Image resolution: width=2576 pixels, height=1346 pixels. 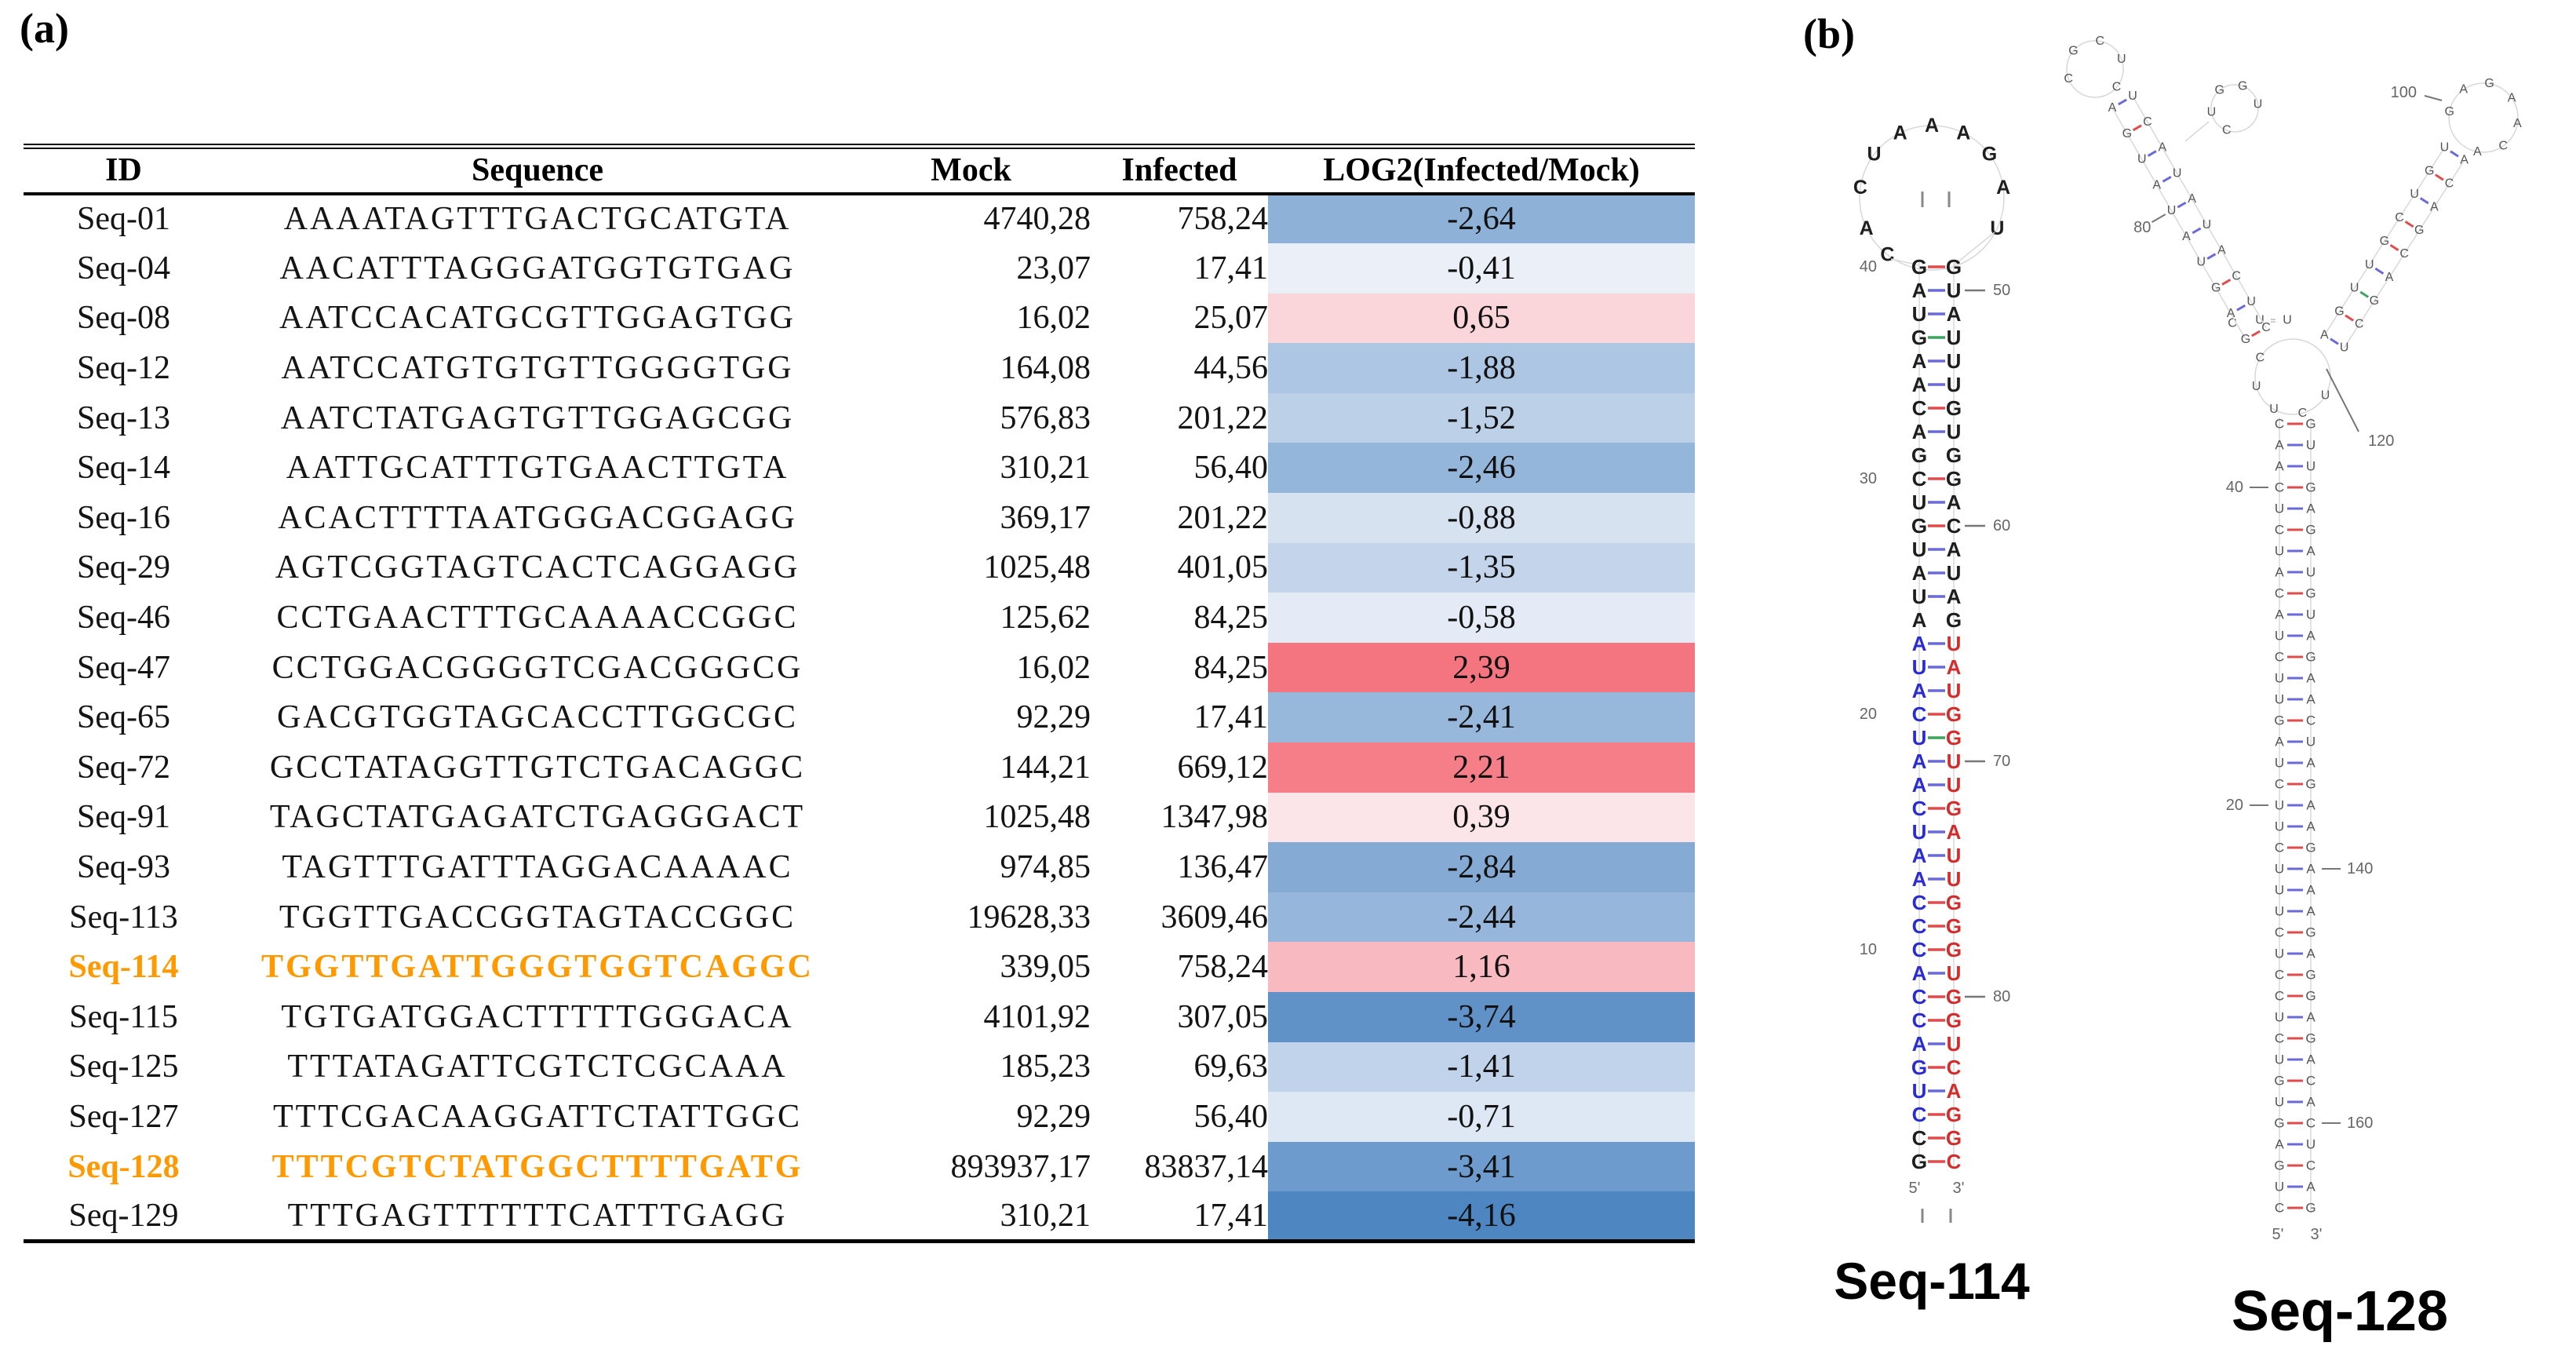 What do you see at coordinates (2001, 761) in the screenshot?
I see `svg-text: 70` at bounding box center [2001, 761].